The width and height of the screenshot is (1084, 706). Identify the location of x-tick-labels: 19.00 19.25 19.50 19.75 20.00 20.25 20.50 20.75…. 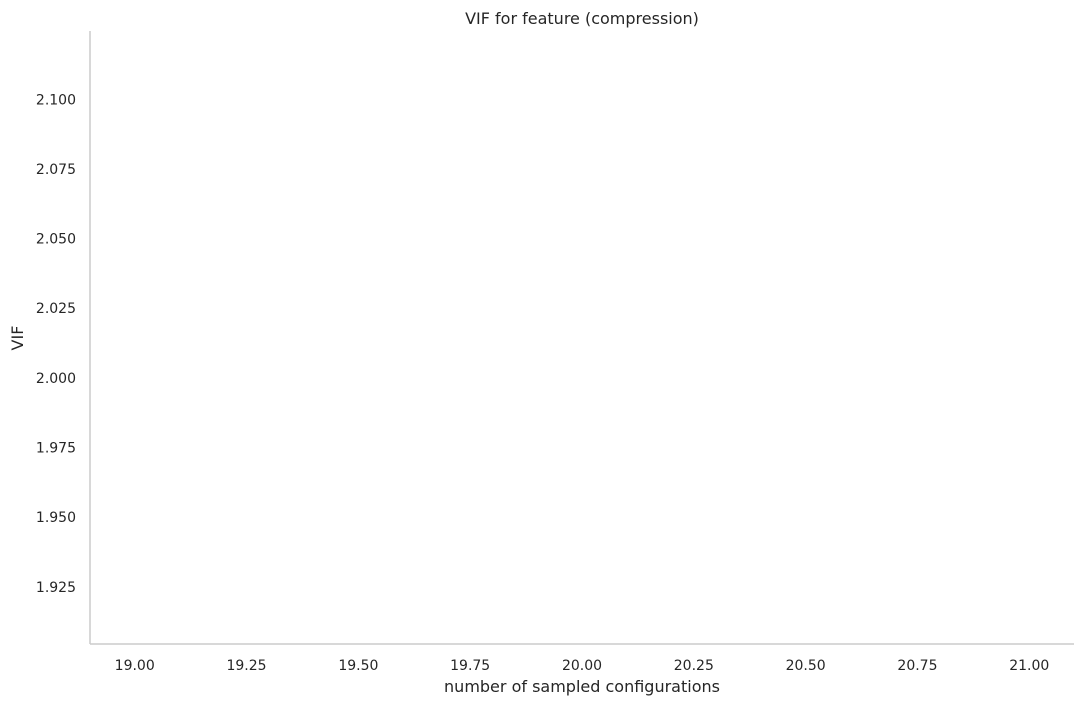
(582, 666).